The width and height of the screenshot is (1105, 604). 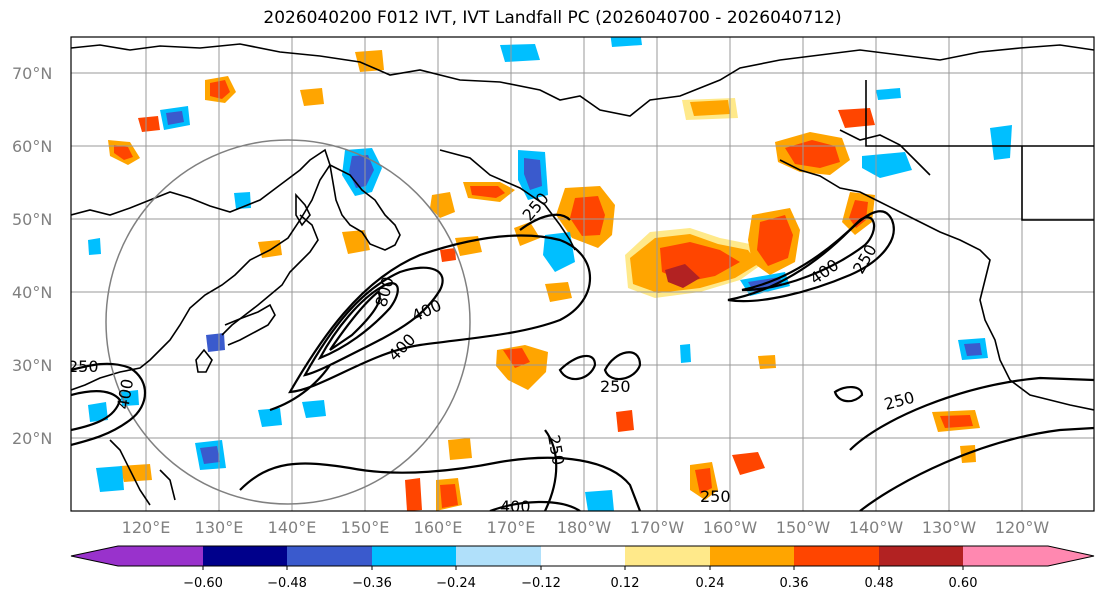 What do you see at coordinates (32, 438) in the screenshot?
I see `lat-label: 20°N` at bounding box center [32, 438].